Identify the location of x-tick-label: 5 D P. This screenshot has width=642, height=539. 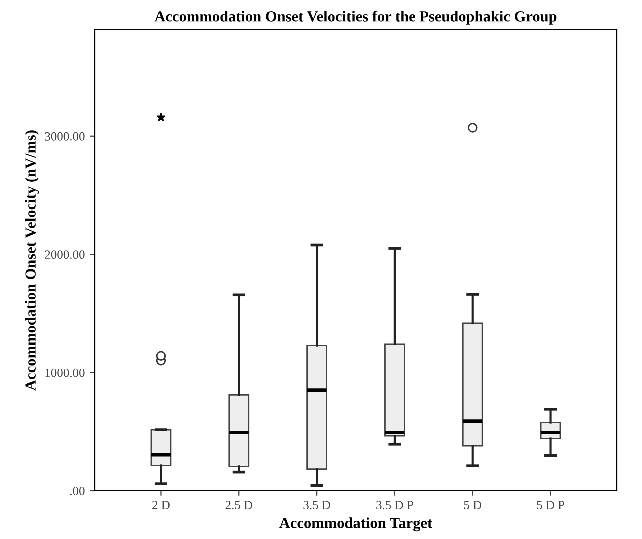
(551, 505).